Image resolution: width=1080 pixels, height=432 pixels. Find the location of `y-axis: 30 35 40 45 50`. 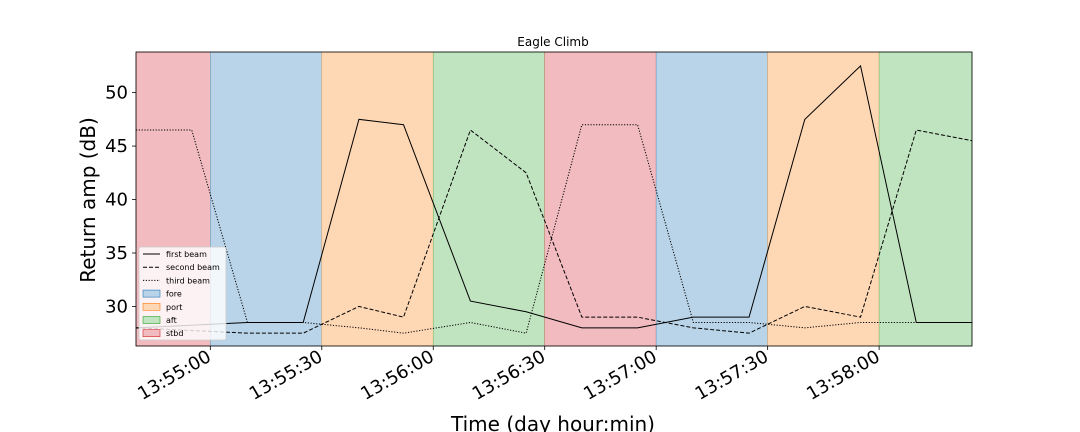

y-axis: 30 35 40 45 50 is located at coordinates (120, 200).